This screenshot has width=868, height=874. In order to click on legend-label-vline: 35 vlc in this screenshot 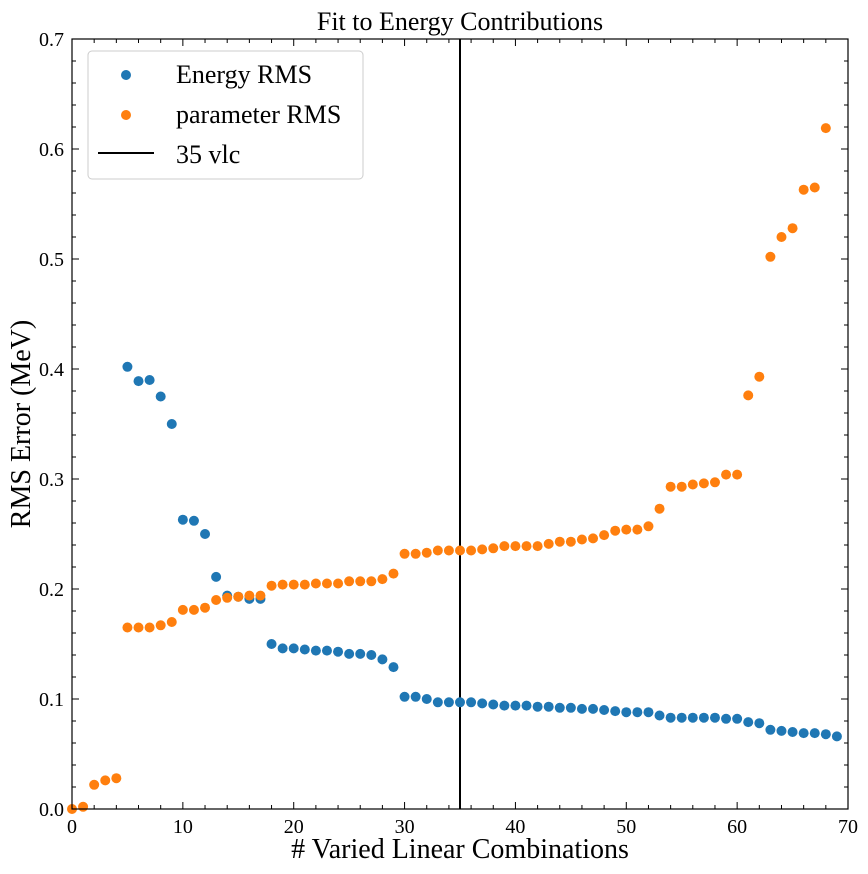, I will do `click(208, 154)`.